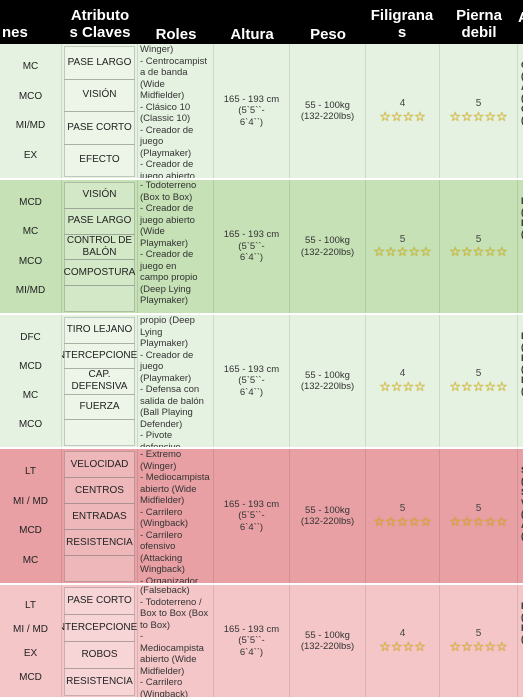  What do you see at coordinates (478, 374) in the screenshot?
I see `pierna-number: 5` at bounding box center [478, 374].